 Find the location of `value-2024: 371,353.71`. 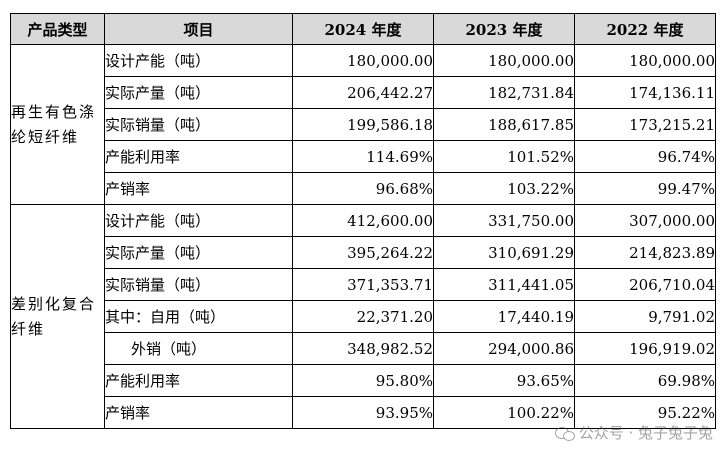

value-2024: 371,353.71 is located at coordinates (363, 284).